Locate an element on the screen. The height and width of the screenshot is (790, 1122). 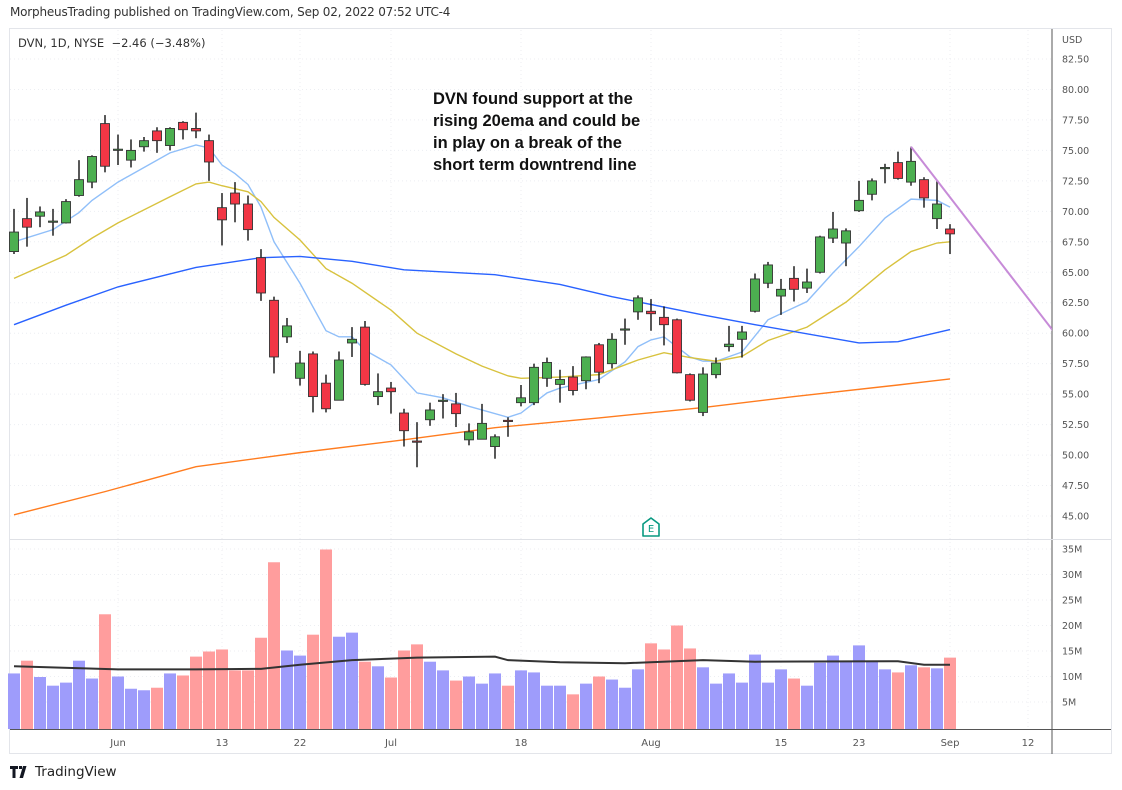
tradingview-branding: TradingView is located at coordinates (63, 772).